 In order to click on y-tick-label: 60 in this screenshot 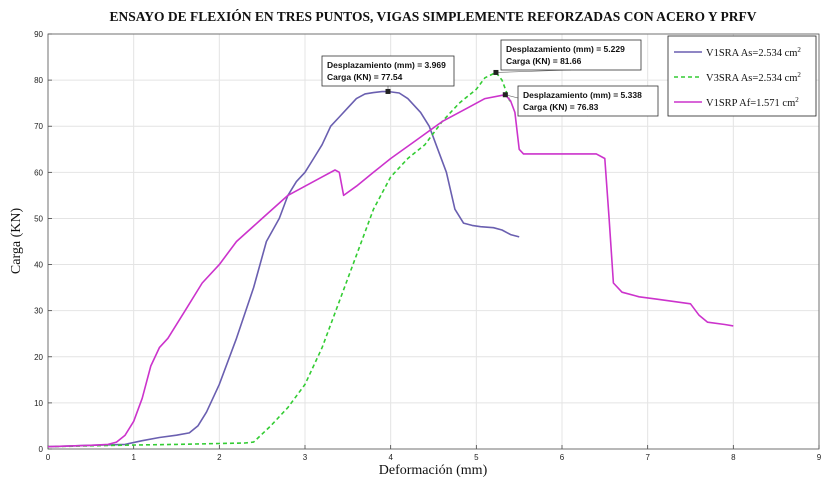, I will do `click(38, 172)`.